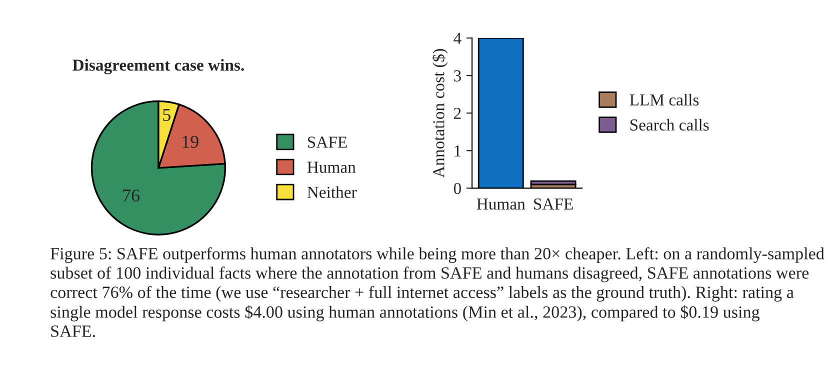 The image size is (834, 369). Describe the element at coordinates (458, 38) in the screenshot. I see `y-tick-label: 4` at that location.